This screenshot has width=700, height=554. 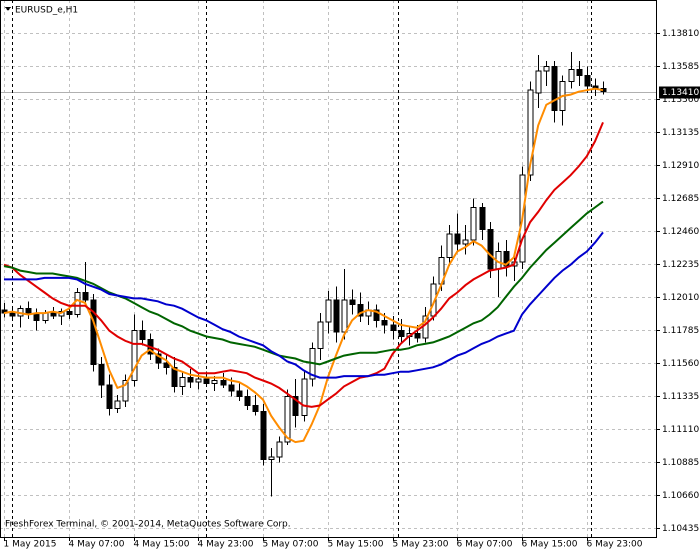 I want to click on x-tick-label: 6 May 15:00, so click(x=550, y=545).